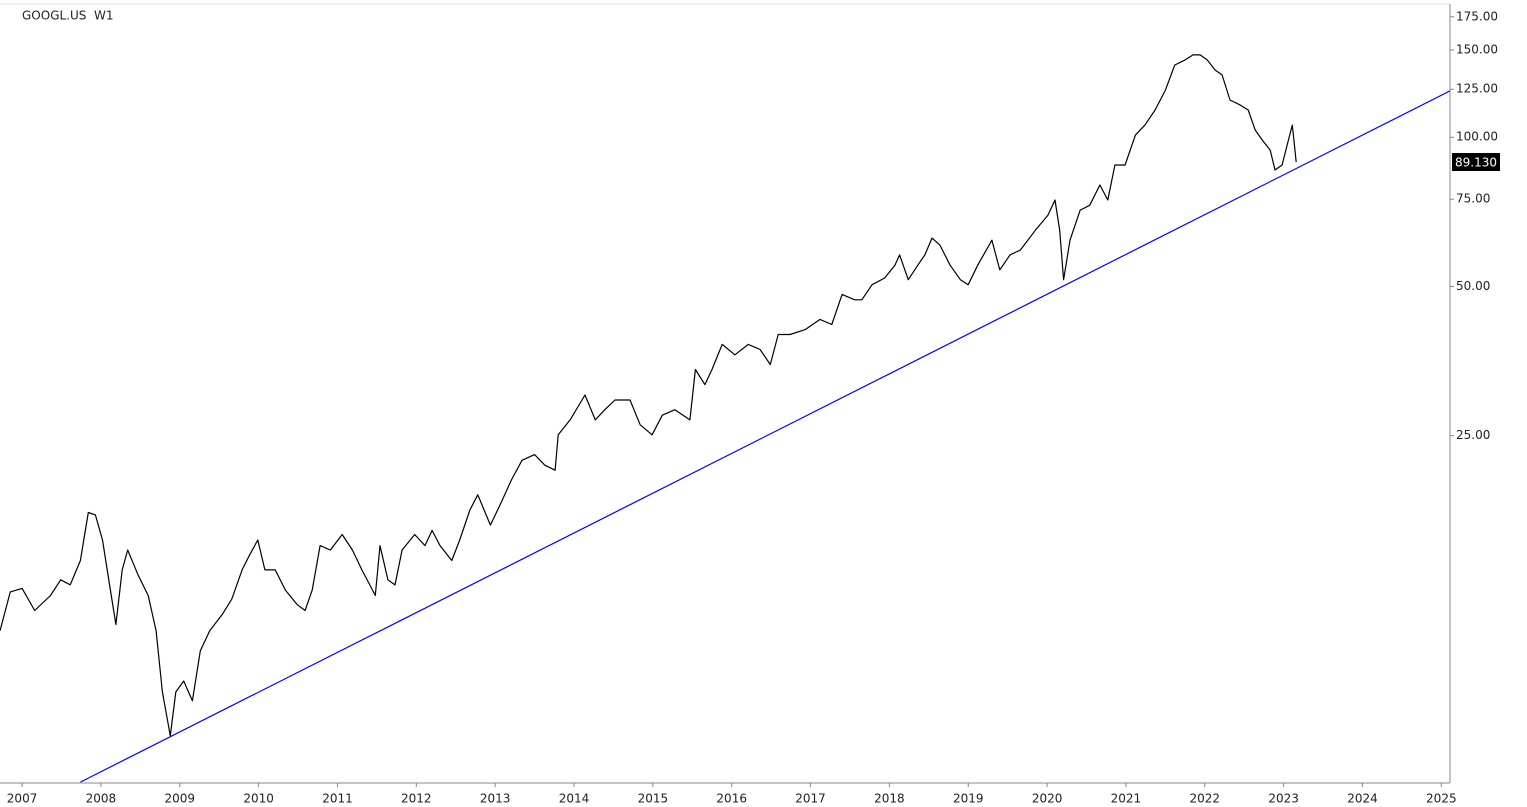 The image size is (1527, 807). Describe the element at coordinates (1047, 799) in the screenshot. I see `x-tick-label: 2020` at that location.